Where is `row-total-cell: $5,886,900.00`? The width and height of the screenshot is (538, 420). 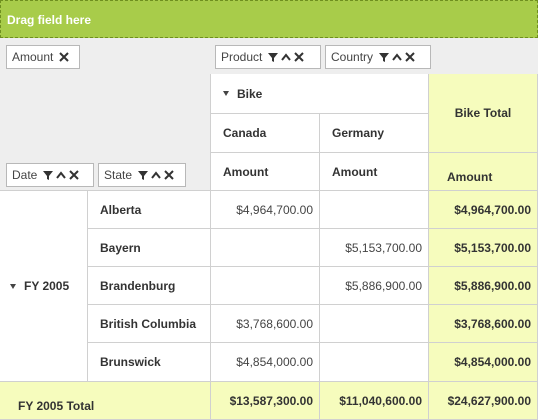 row-total-cell: $5,886,900.00 is located at coordinates (483, 286).